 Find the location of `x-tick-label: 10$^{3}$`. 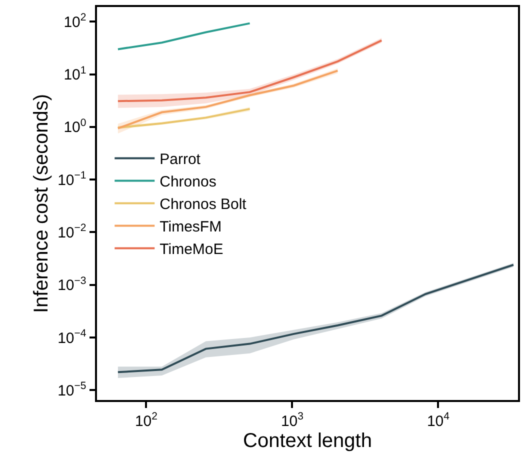

x-tick-label: 10$^{3}$ is located at coordinates (292, 420).